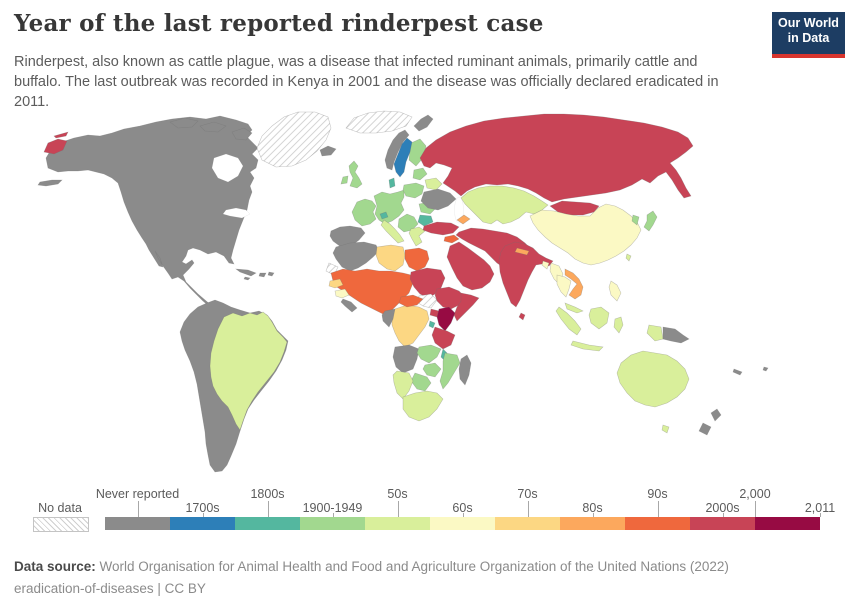 The image size is (850, 600). What do you see at coordinates (470, 266) in the screenshot?
I see `region-arabian-peninsula` at bounding box center [470, 266].